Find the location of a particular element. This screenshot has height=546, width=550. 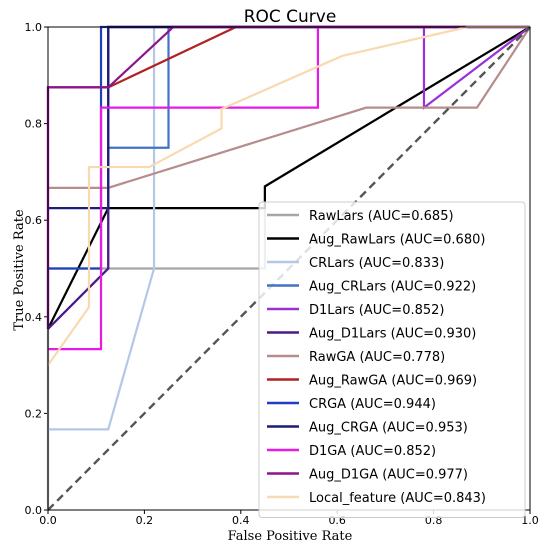

legend-label: D1GA (AUC=0.852) is located at coordinates (372, 451).